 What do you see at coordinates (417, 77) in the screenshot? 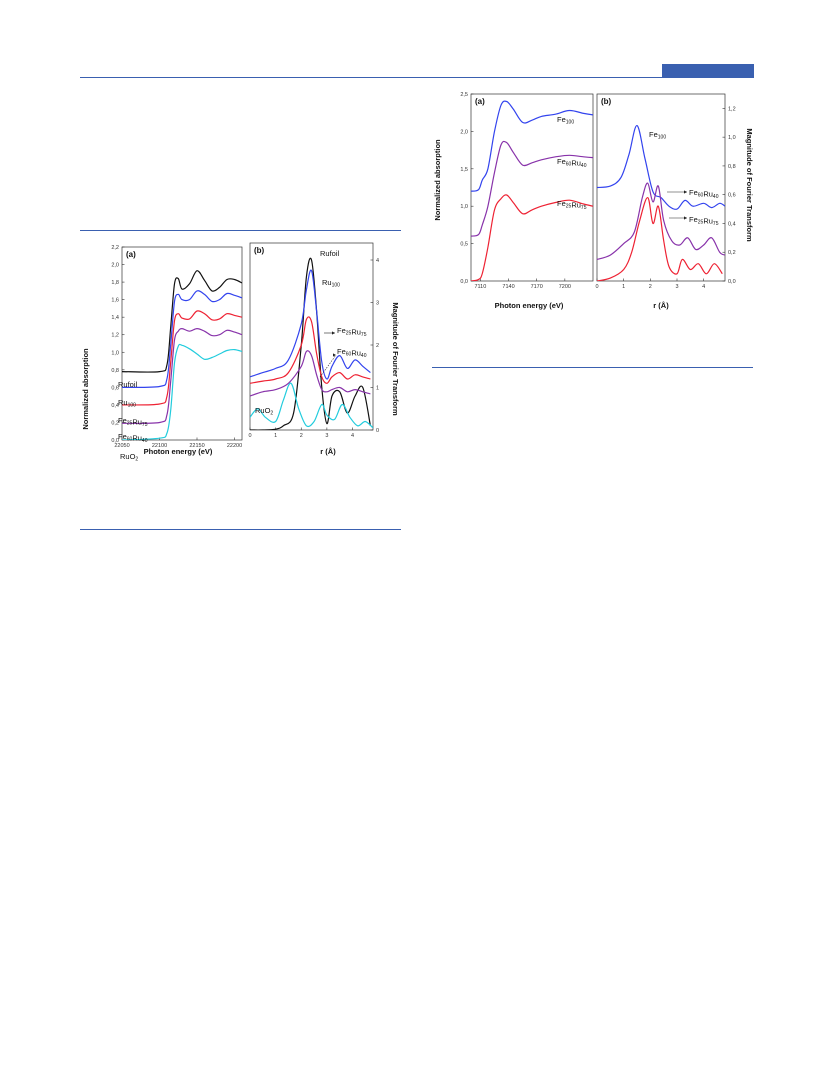
I see `header-rule` at bounding box center [417, 77].